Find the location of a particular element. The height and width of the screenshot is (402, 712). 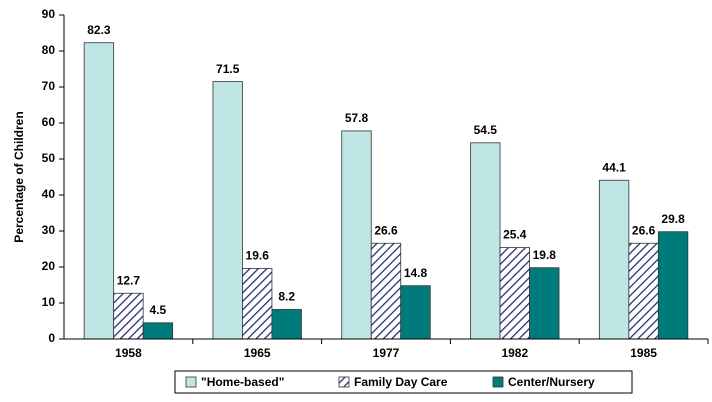

value-label: 71.5 is located at coordinates (228, 69).